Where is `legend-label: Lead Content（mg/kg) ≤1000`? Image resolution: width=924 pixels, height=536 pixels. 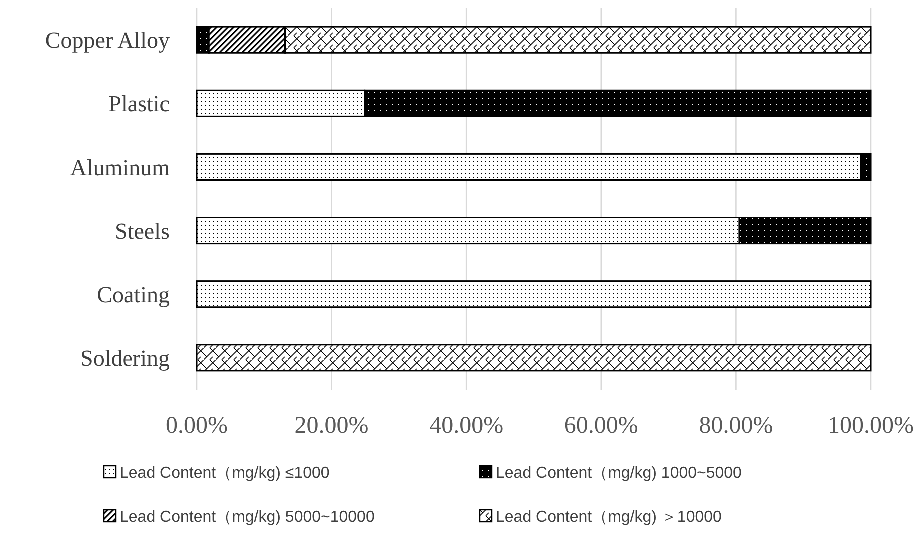
legend-label: Lead Content（mg/kg) ≤1000 is located at coordinates (225, 473).